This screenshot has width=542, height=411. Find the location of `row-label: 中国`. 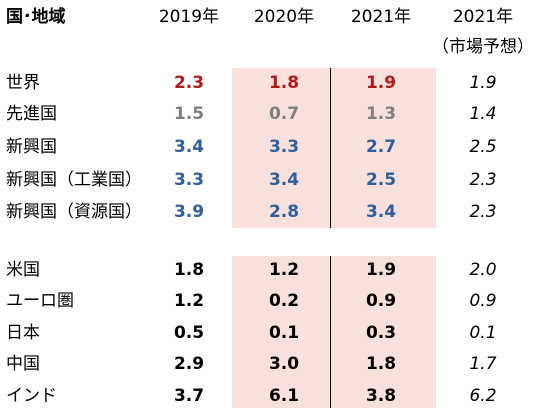

row-label: 中国 is located at coordinates (23, 364).